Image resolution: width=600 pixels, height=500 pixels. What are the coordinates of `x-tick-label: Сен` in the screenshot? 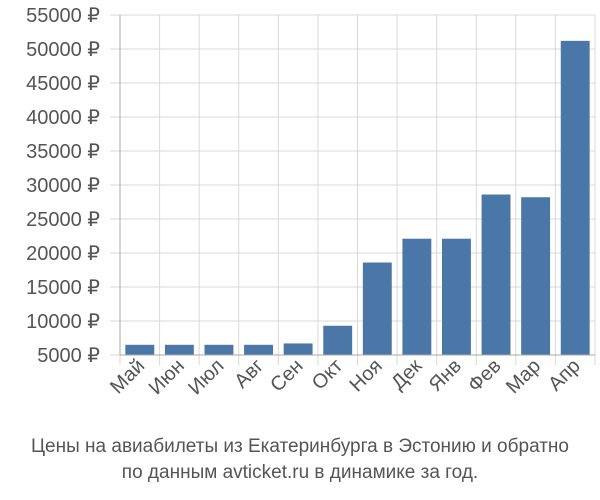 It's located at (286, 375).